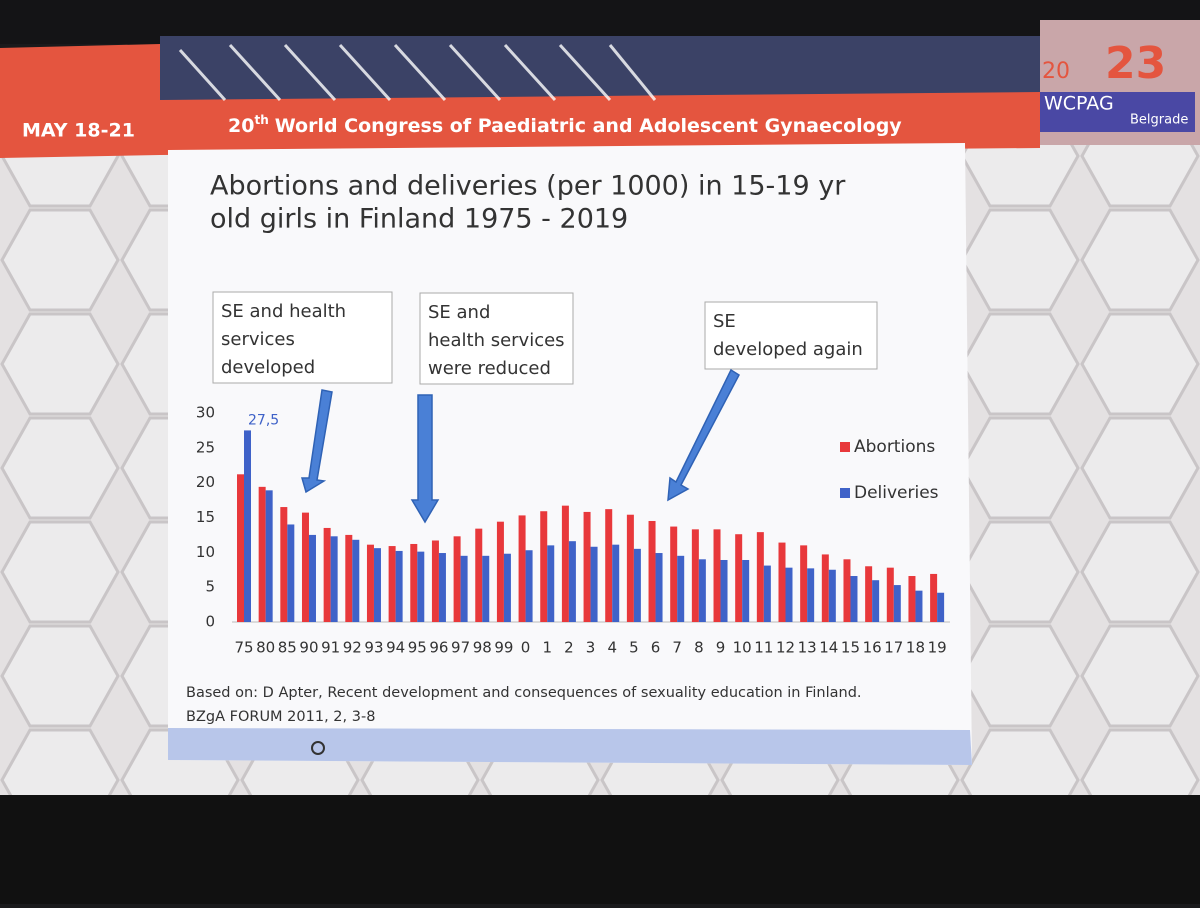 Image resolution: width=1200 pixels, height=908 pixels. I want to click on congress-suffix: th, so click(261, 120).